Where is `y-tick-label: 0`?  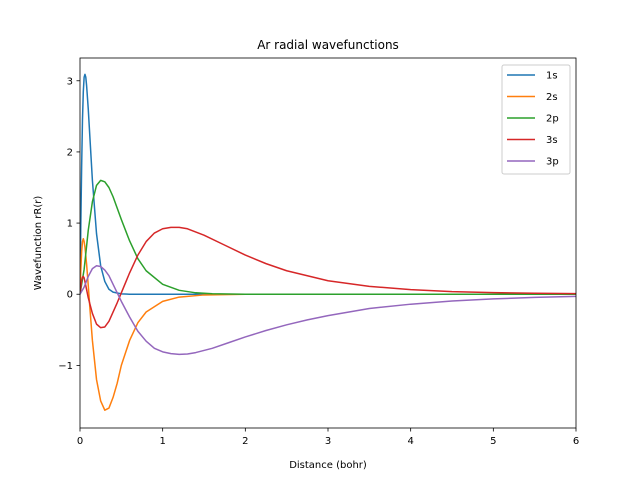
y-tick-label: 0 is located at coordinates (70, 295).